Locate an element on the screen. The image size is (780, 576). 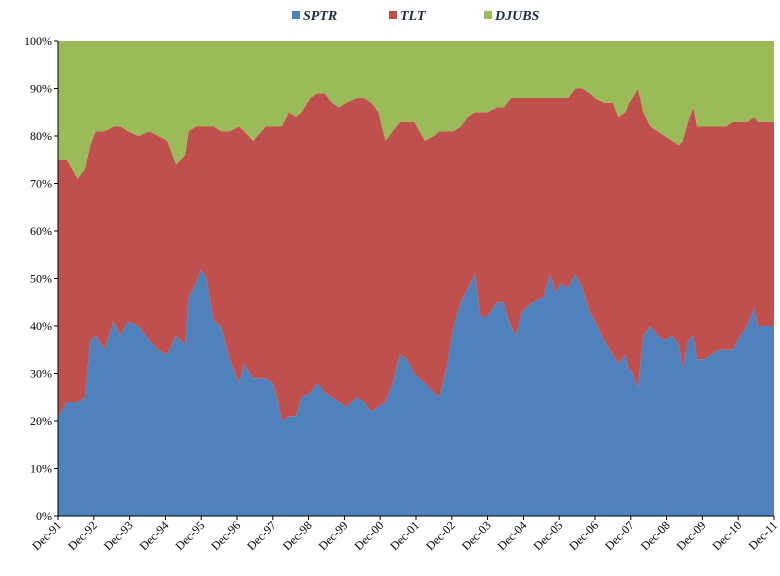
y-tick-label: 50% is located at coordinates (41, 279).